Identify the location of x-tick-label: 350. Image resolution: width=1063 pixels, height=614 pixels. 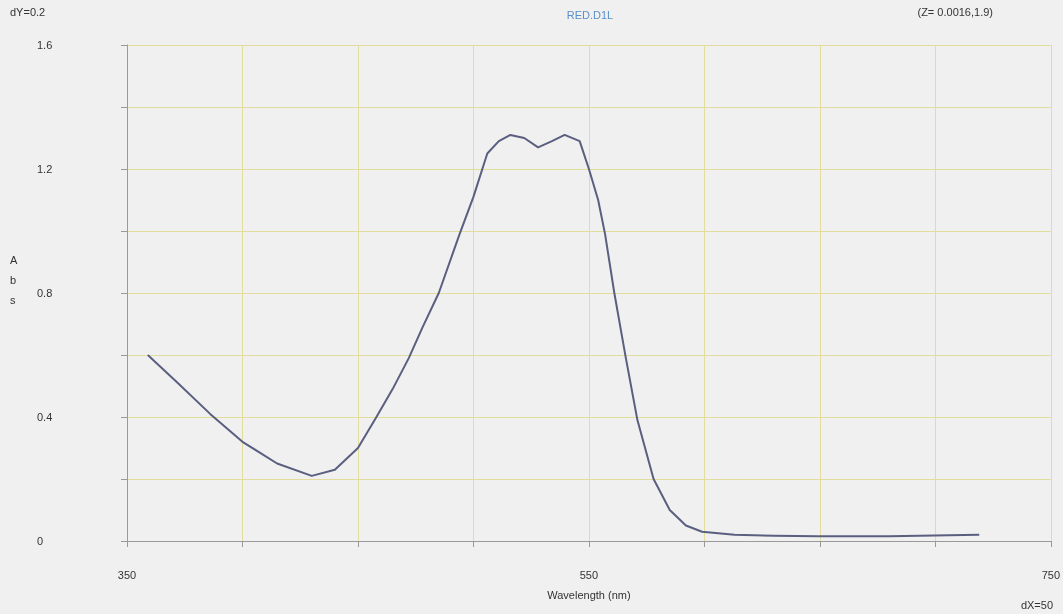
(127, 574).